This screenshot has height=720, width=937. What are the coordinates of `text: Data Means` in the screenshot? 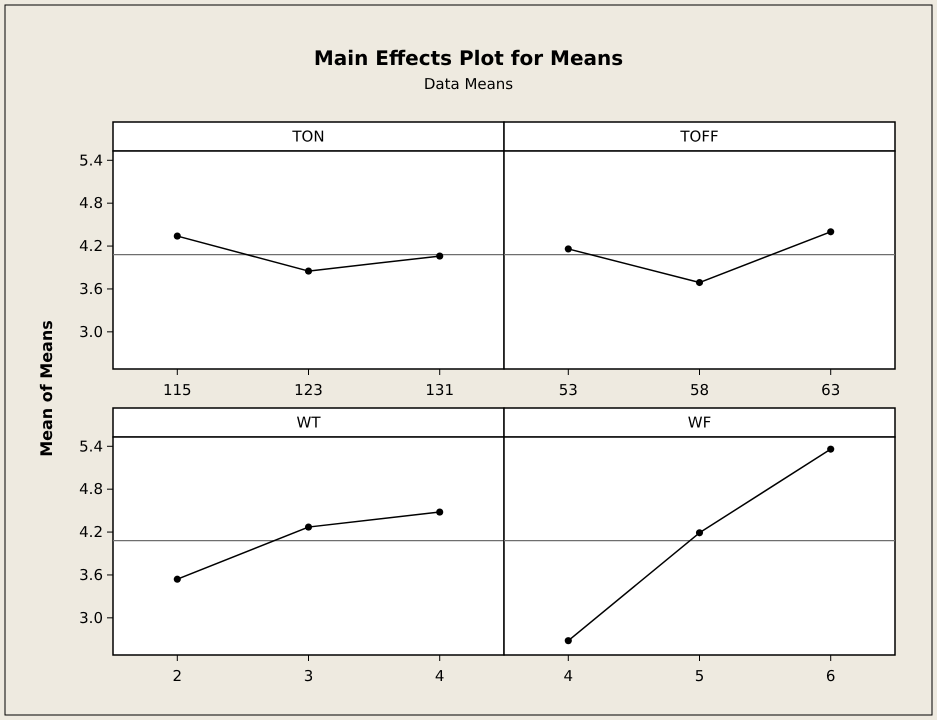 It's located at (469, 84).